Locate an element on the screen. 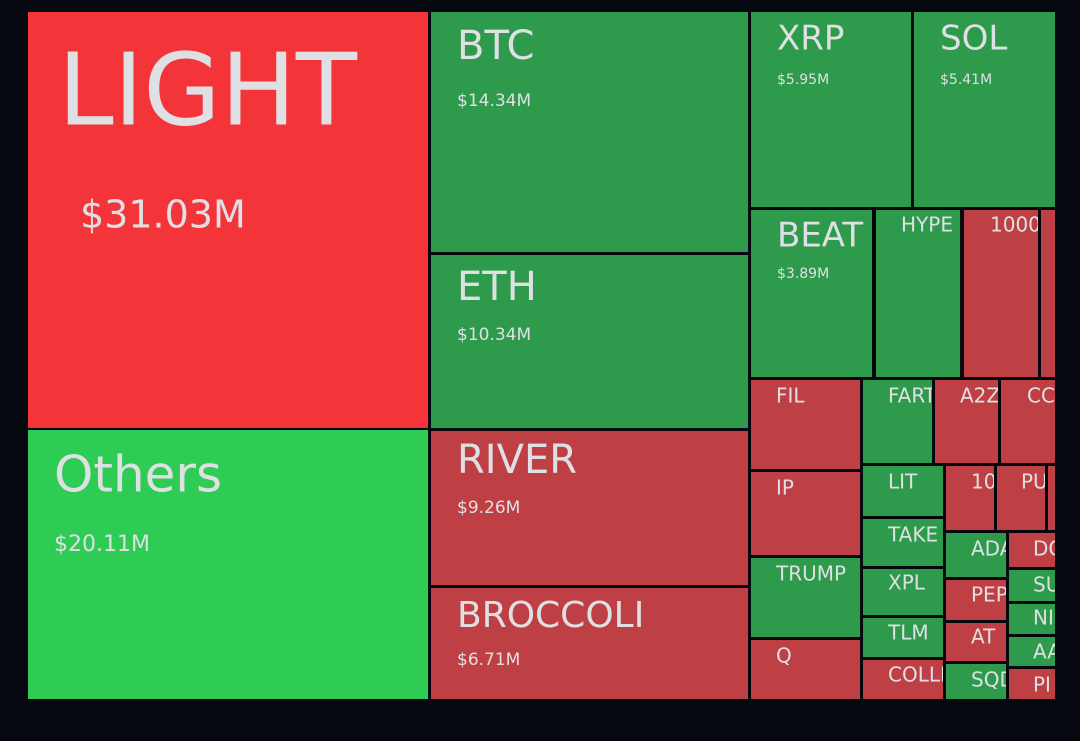 Image resolution: width=1080 pixels, height=741 pixels. tile-labels: A2Z is located at coordinates (980, 396).